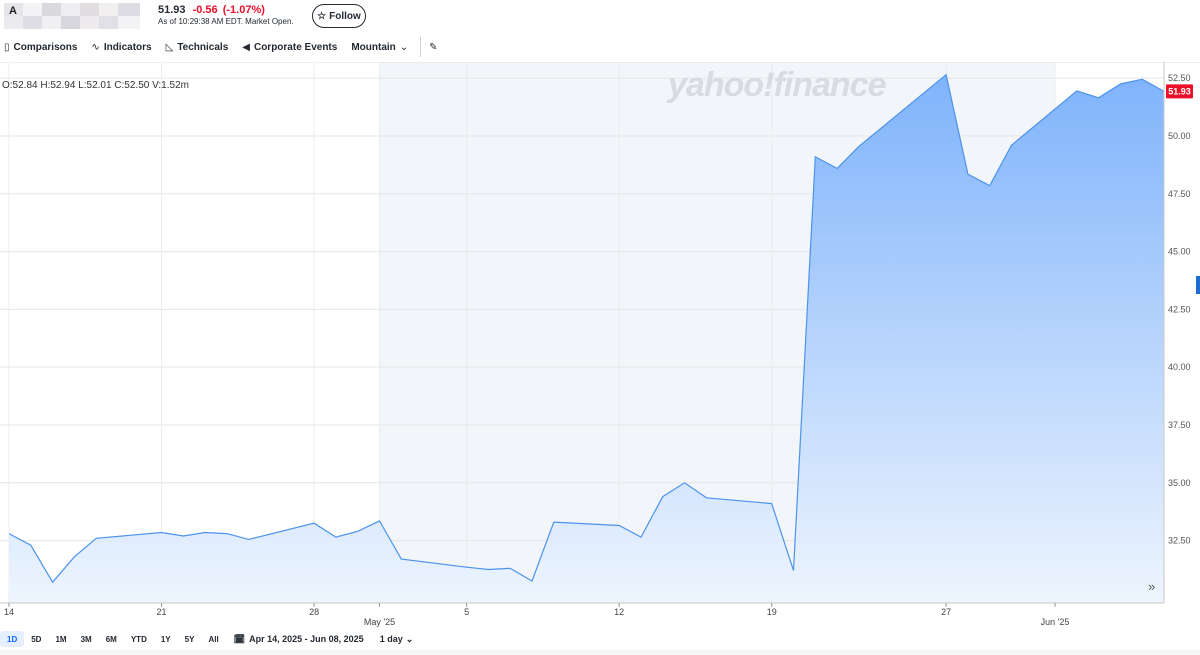  What do you see at coordinates (7, 47) in the screenshot?
I see `comparisons-icon: ▯` at bounding box center [7, 47].